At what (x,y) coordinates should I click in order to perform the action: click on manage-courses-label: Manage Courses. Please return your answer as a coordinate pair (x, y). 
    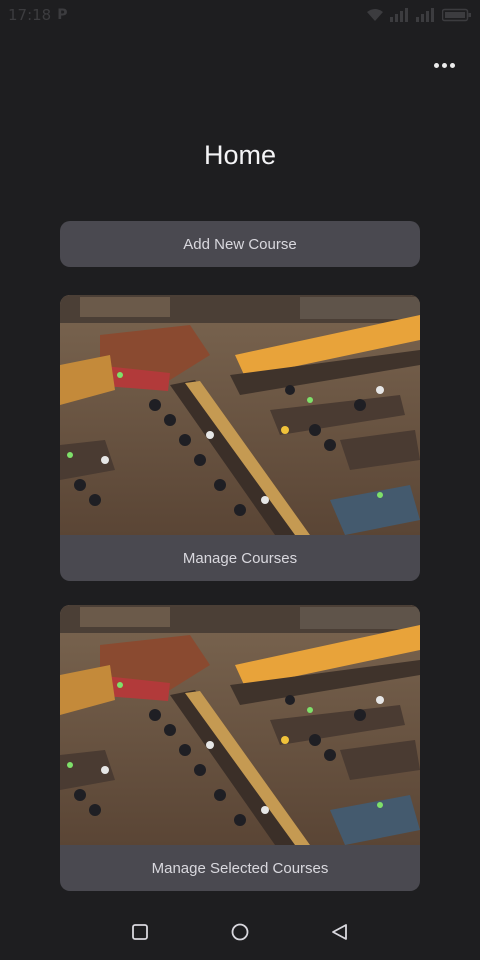
    Looking at the image, I should click on (240, 558).